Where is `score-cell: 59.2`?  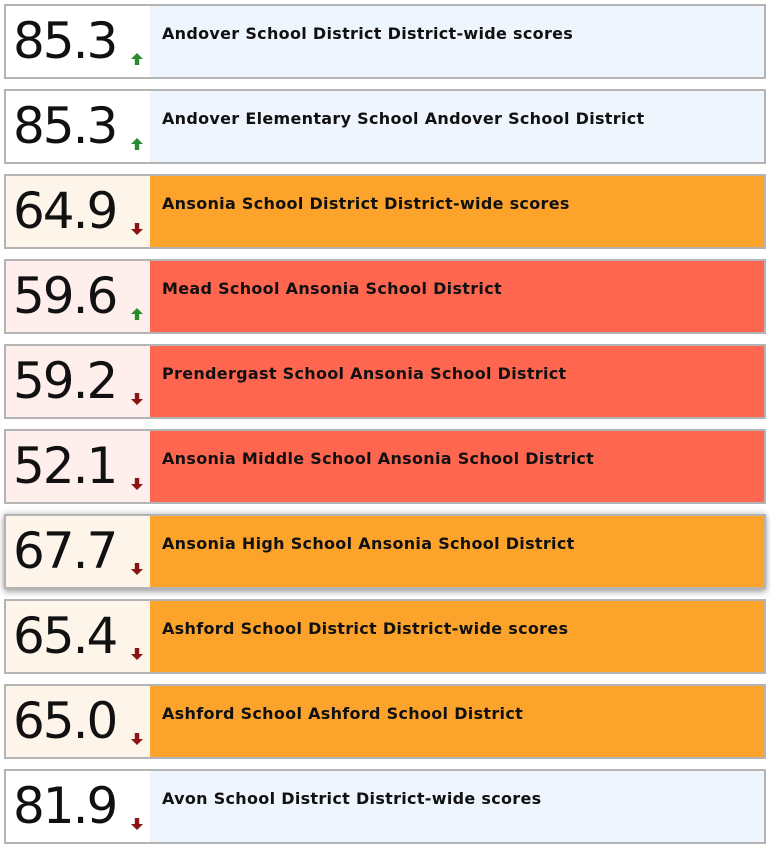 score-cell: 59.2 is located at coordinates (78, 381).